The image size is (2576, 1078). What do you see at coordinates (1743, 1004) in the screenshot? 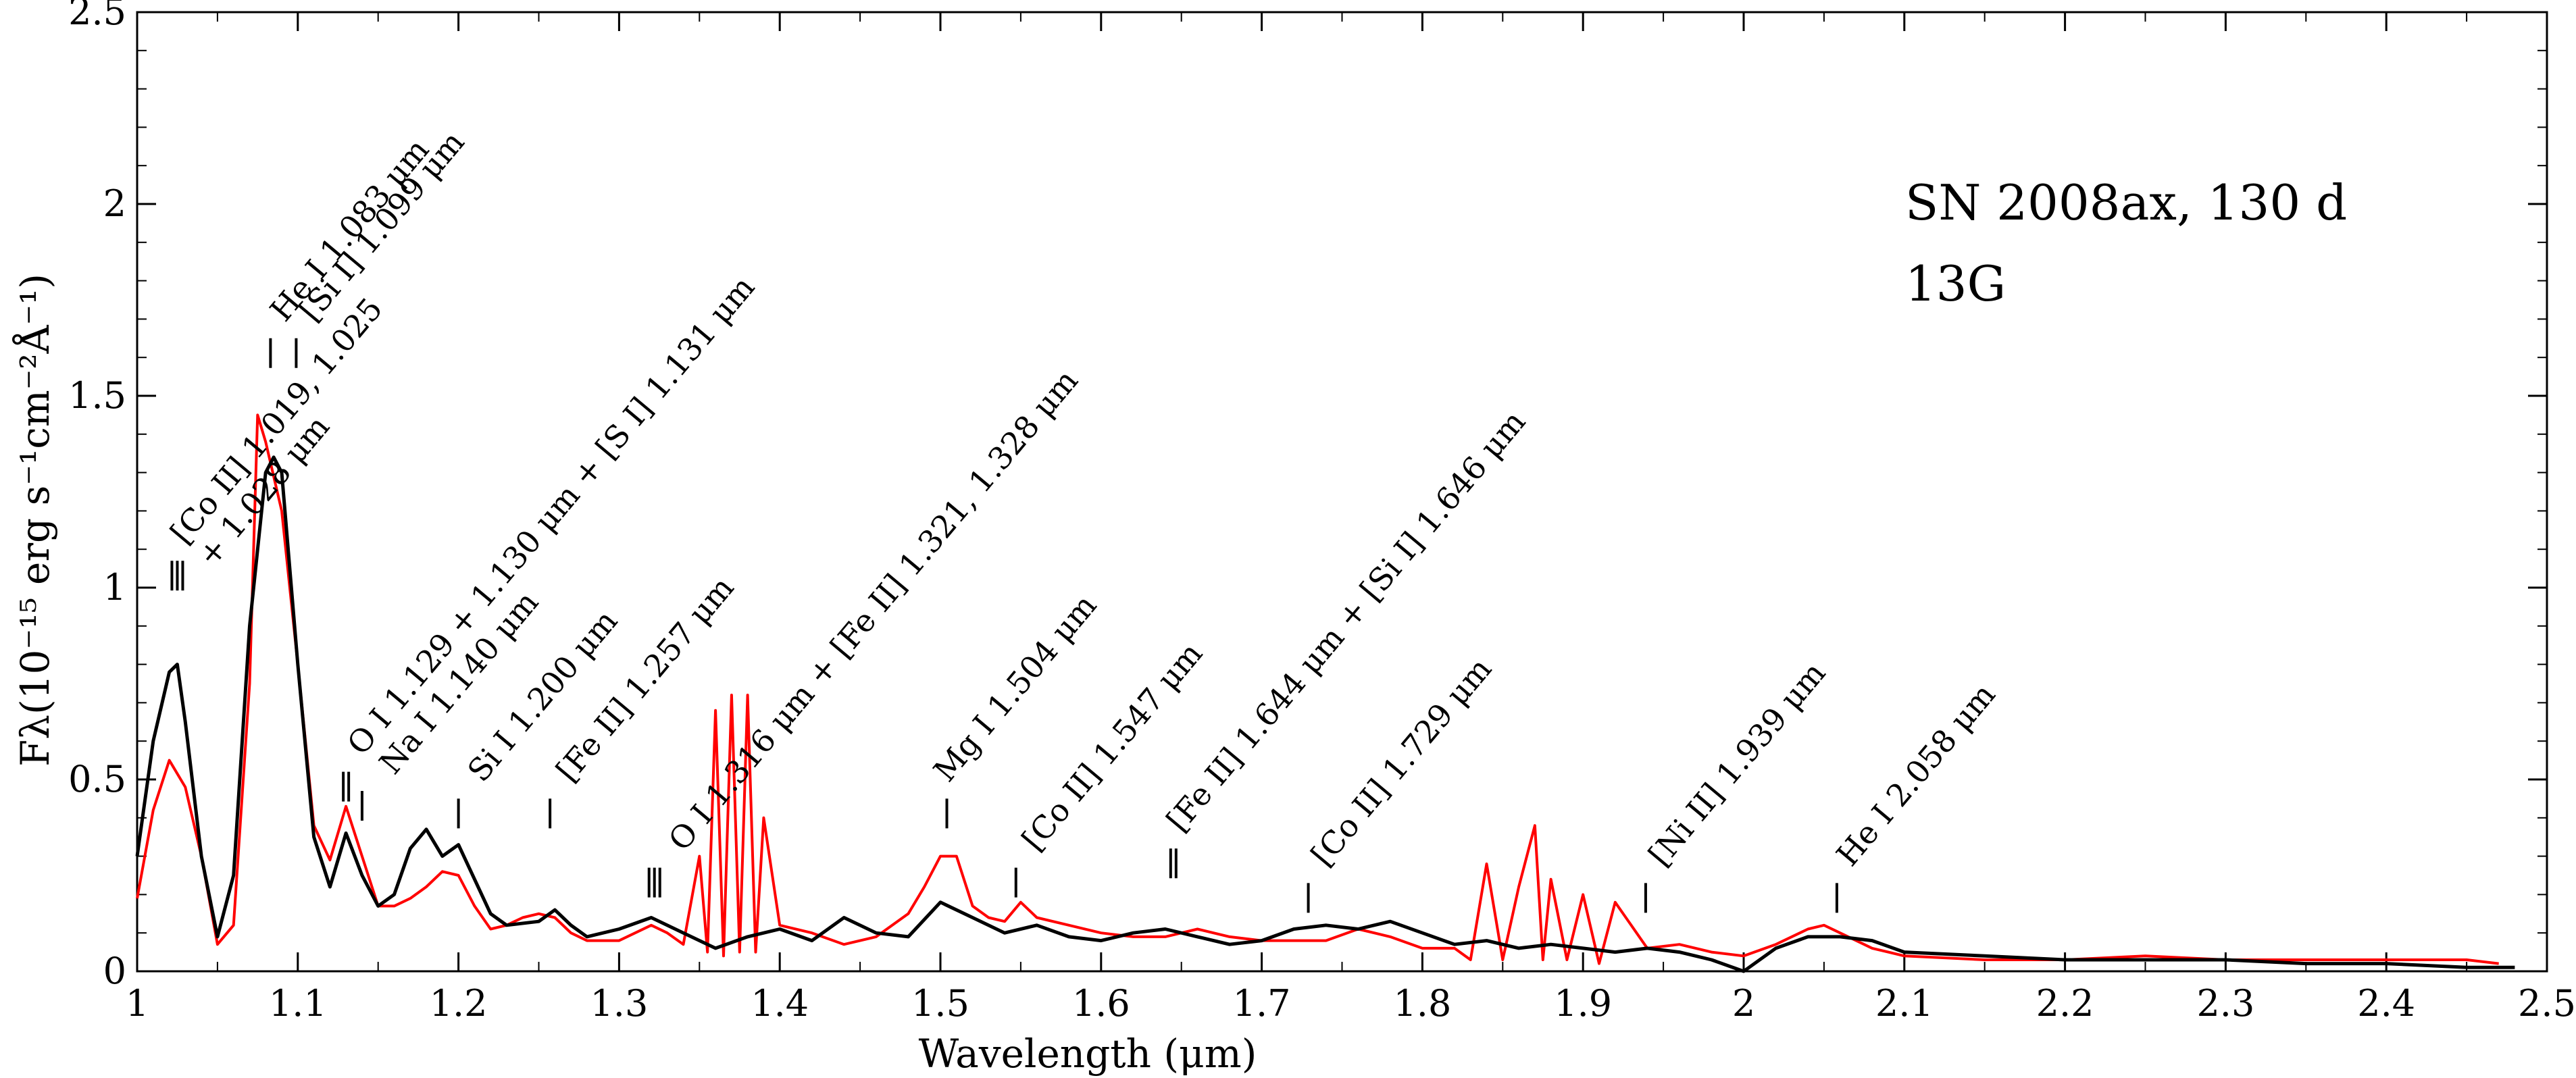
I see `x-tick-label: 2` at bounding box center [1743, 1004].